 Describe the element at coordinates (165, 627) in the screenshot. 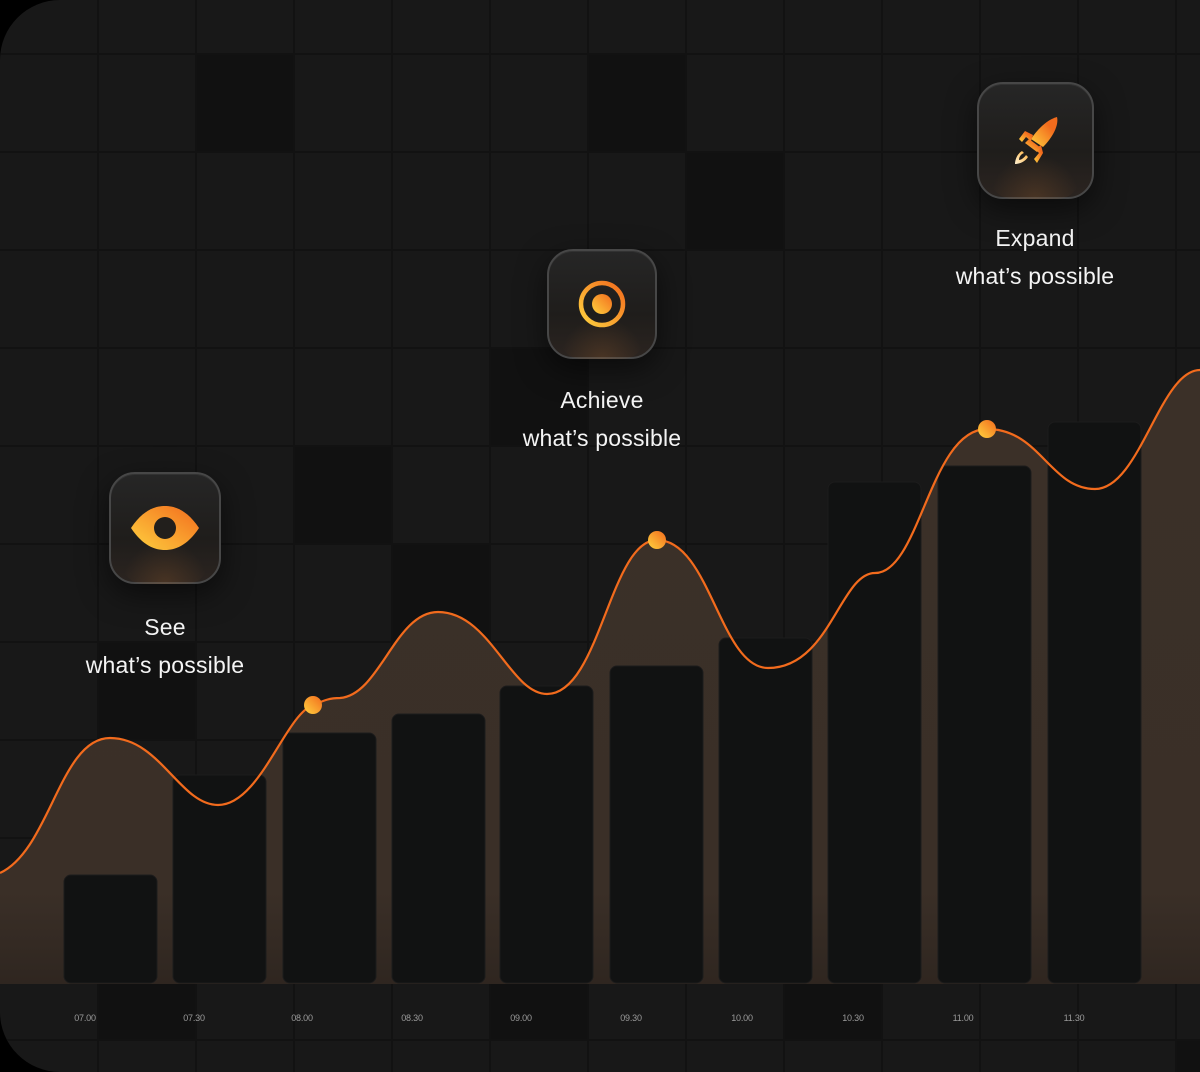

I see `milestone-title: See` at that location.